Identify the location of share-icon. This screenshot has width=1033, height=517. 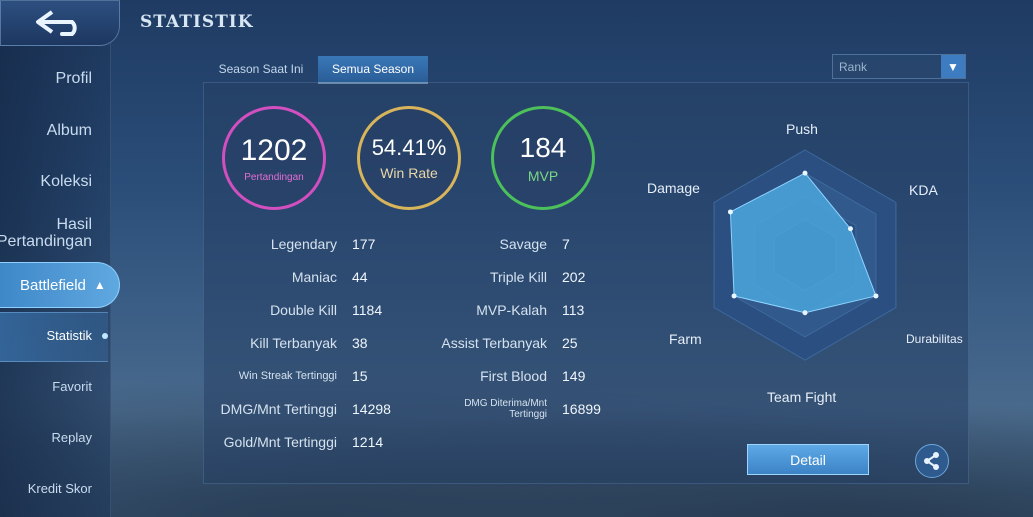
(931, 461).